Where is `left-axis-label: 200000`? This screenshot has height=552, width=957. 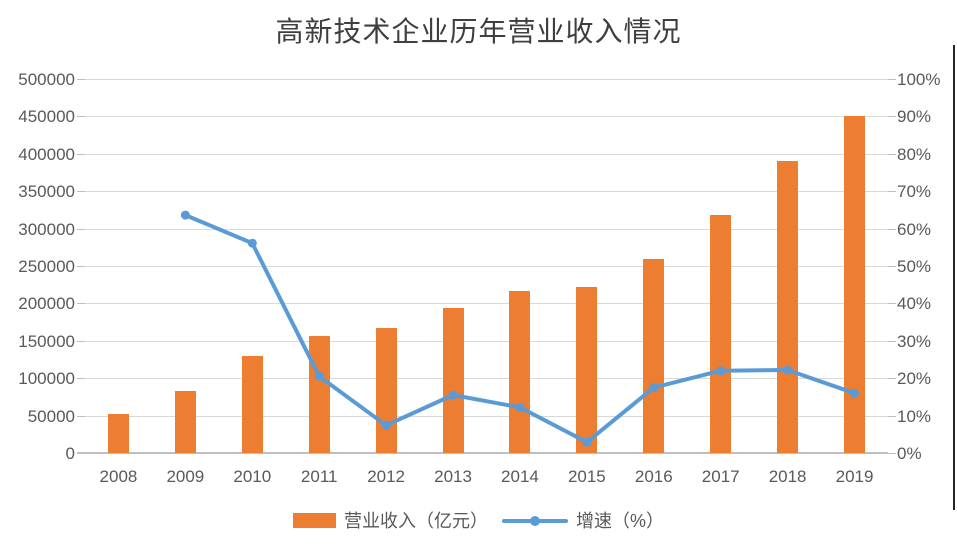
left-axis-label: 200000 is located at coordinates (46, 304).